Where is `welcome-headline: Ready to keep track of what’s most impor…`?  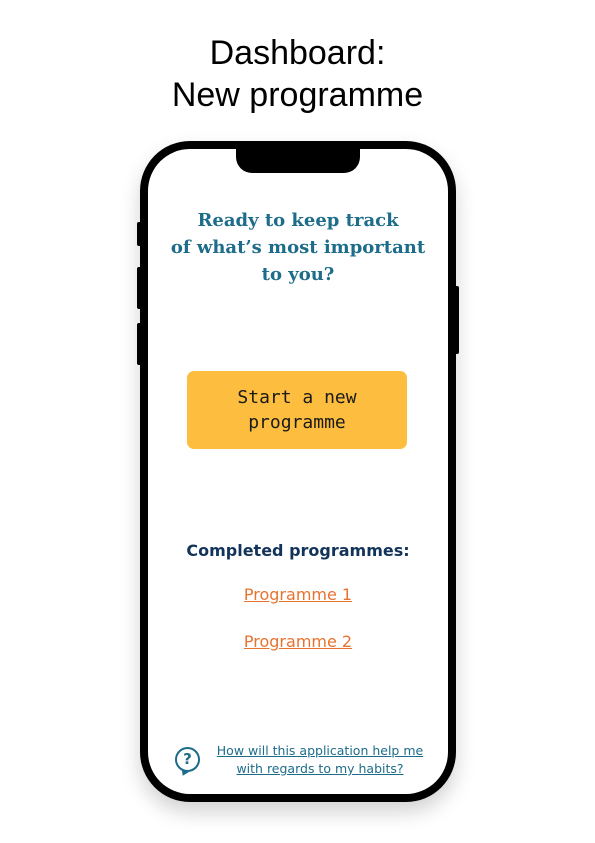
welcome-headline: Ready to keep track of what’s most impor… is located at coordinates (298, 247).